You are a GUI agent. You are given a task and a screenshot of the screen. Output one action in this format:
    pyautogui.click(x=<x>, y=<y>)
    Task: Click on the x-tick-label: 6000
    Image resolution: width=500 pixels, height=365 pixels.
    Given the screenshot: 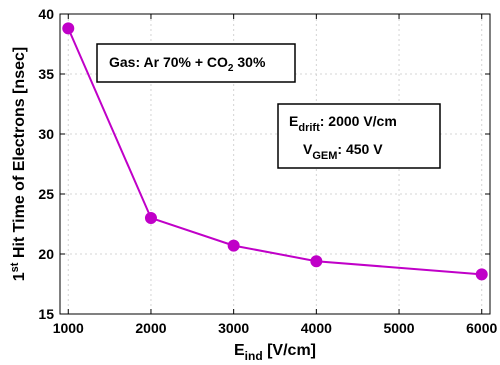 What is the action you would take?
    pyautogui.click(x=481, y=328)
    